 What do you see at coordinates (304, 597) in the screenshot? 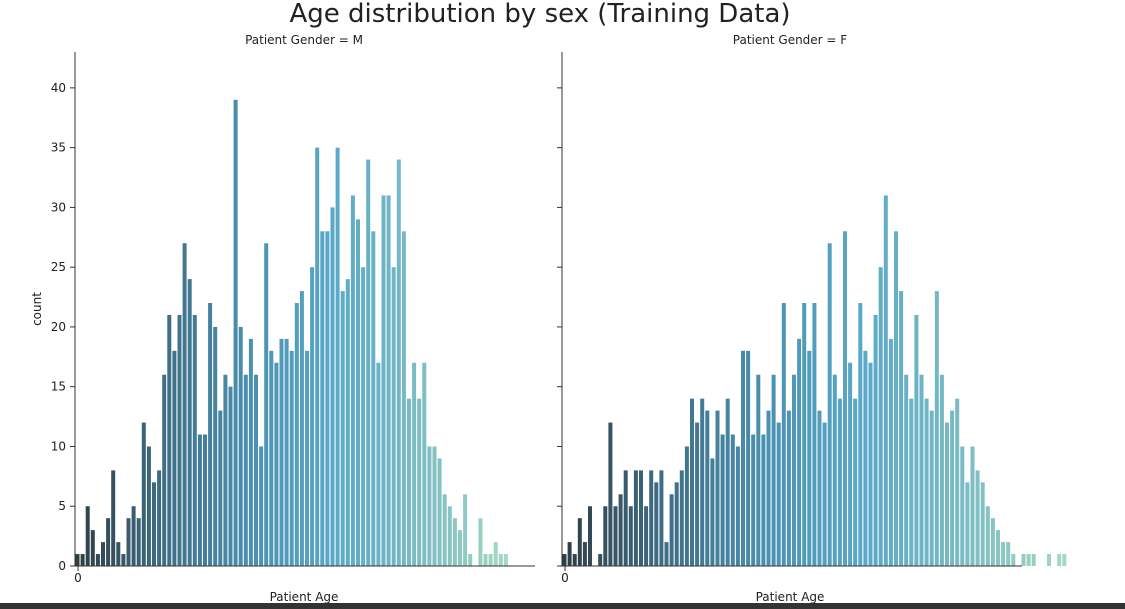
I see `x-axis-label-male: Patient Age` at bounding box center [304, 597].